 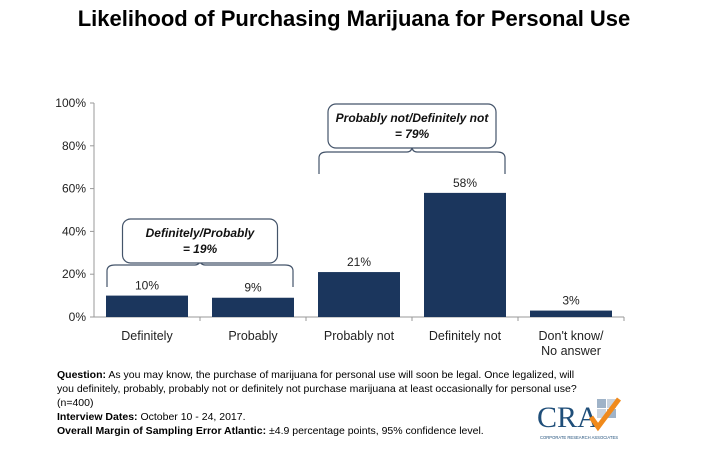 What do you see at coordinates (81, 375) in the screenshot?
I see `question-label: Question:` at bounding box center [81, 375].